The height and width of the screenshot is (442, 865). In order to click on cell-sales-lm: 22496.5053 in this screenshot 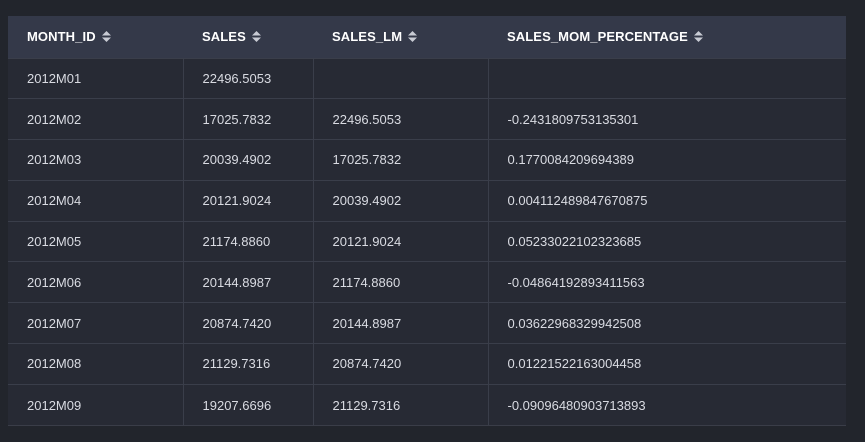, I will do `click(401, 119)`.